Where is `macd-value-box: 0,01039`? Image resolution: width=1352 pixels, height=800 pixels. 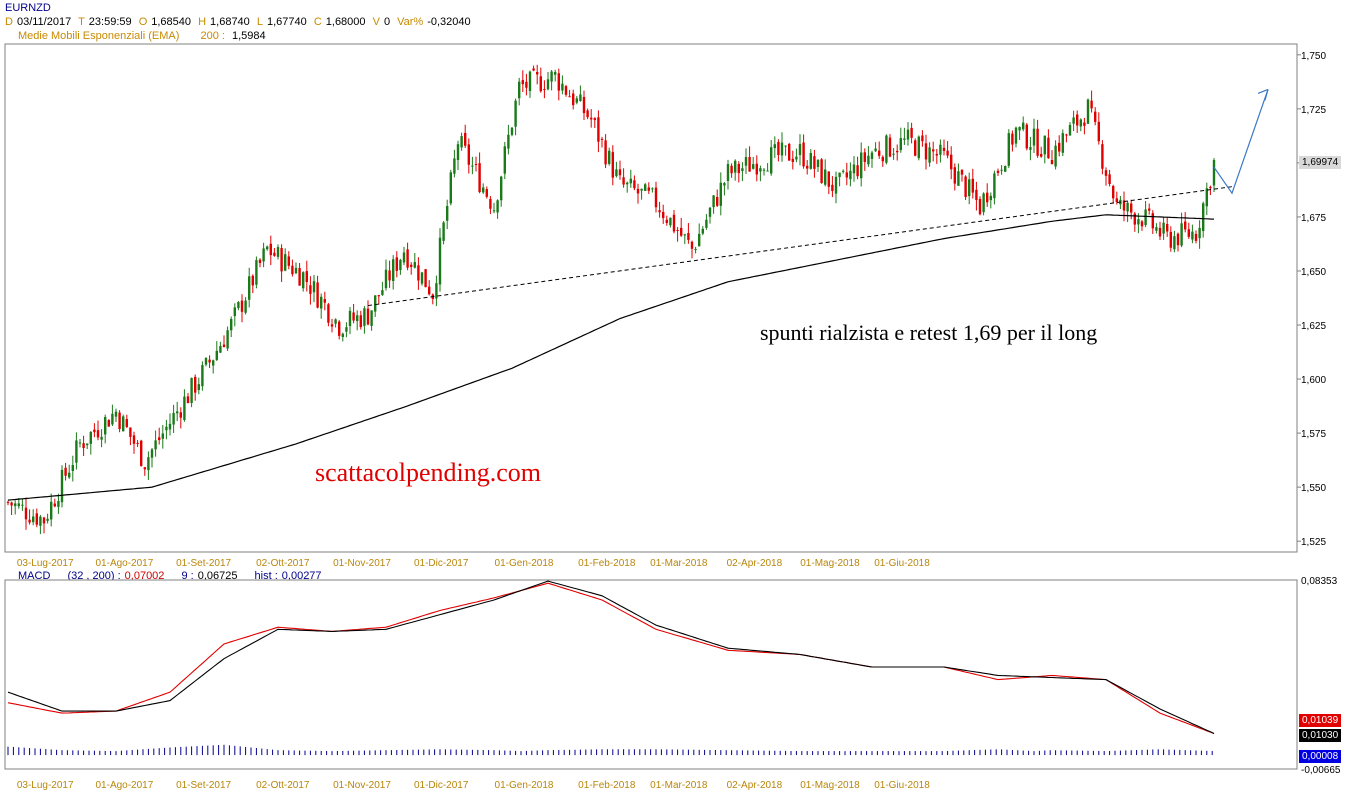
macd-value-box: 0,01039 is located at coordinates (1320, 720).